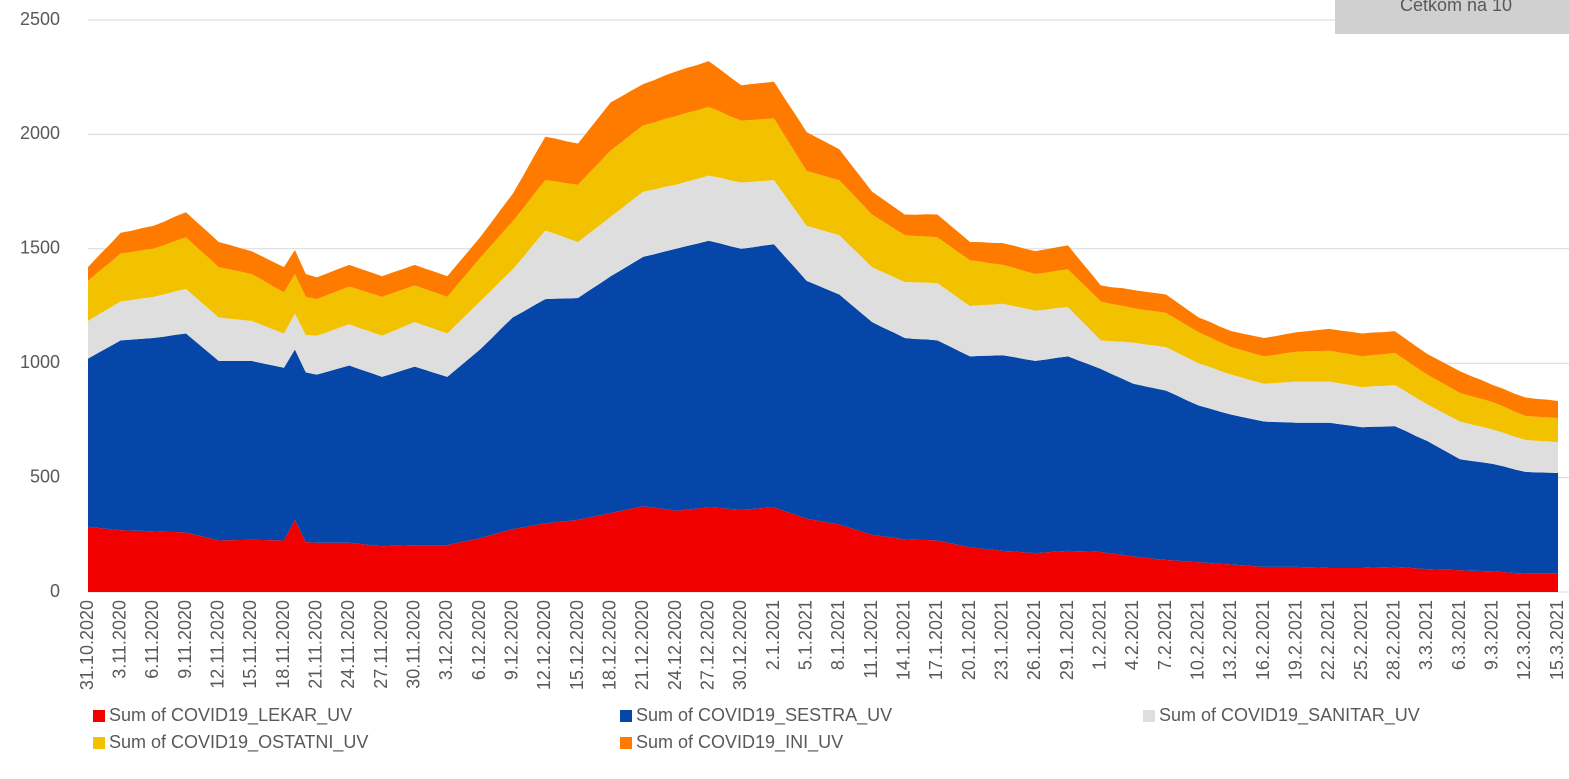 This screenshot has height=779, width=1569. Describe the element at coordinates (969, 640) in the screenshot. I see `x-tick-label: 20.1.2021` at that location.